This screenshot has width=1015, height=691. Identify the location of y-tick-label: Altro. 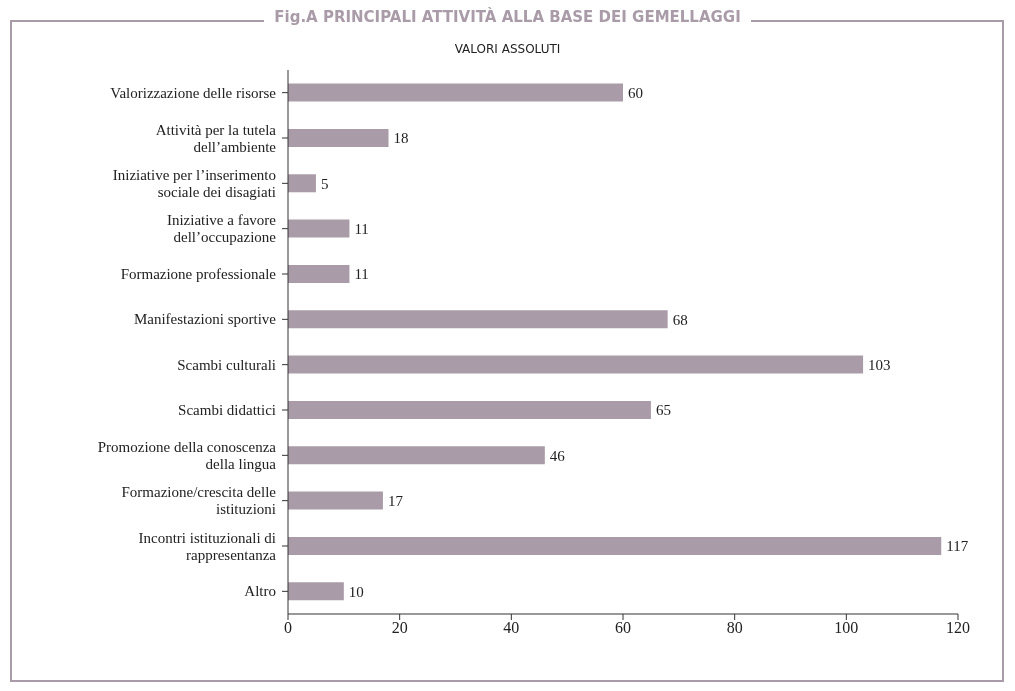
(260, 591).